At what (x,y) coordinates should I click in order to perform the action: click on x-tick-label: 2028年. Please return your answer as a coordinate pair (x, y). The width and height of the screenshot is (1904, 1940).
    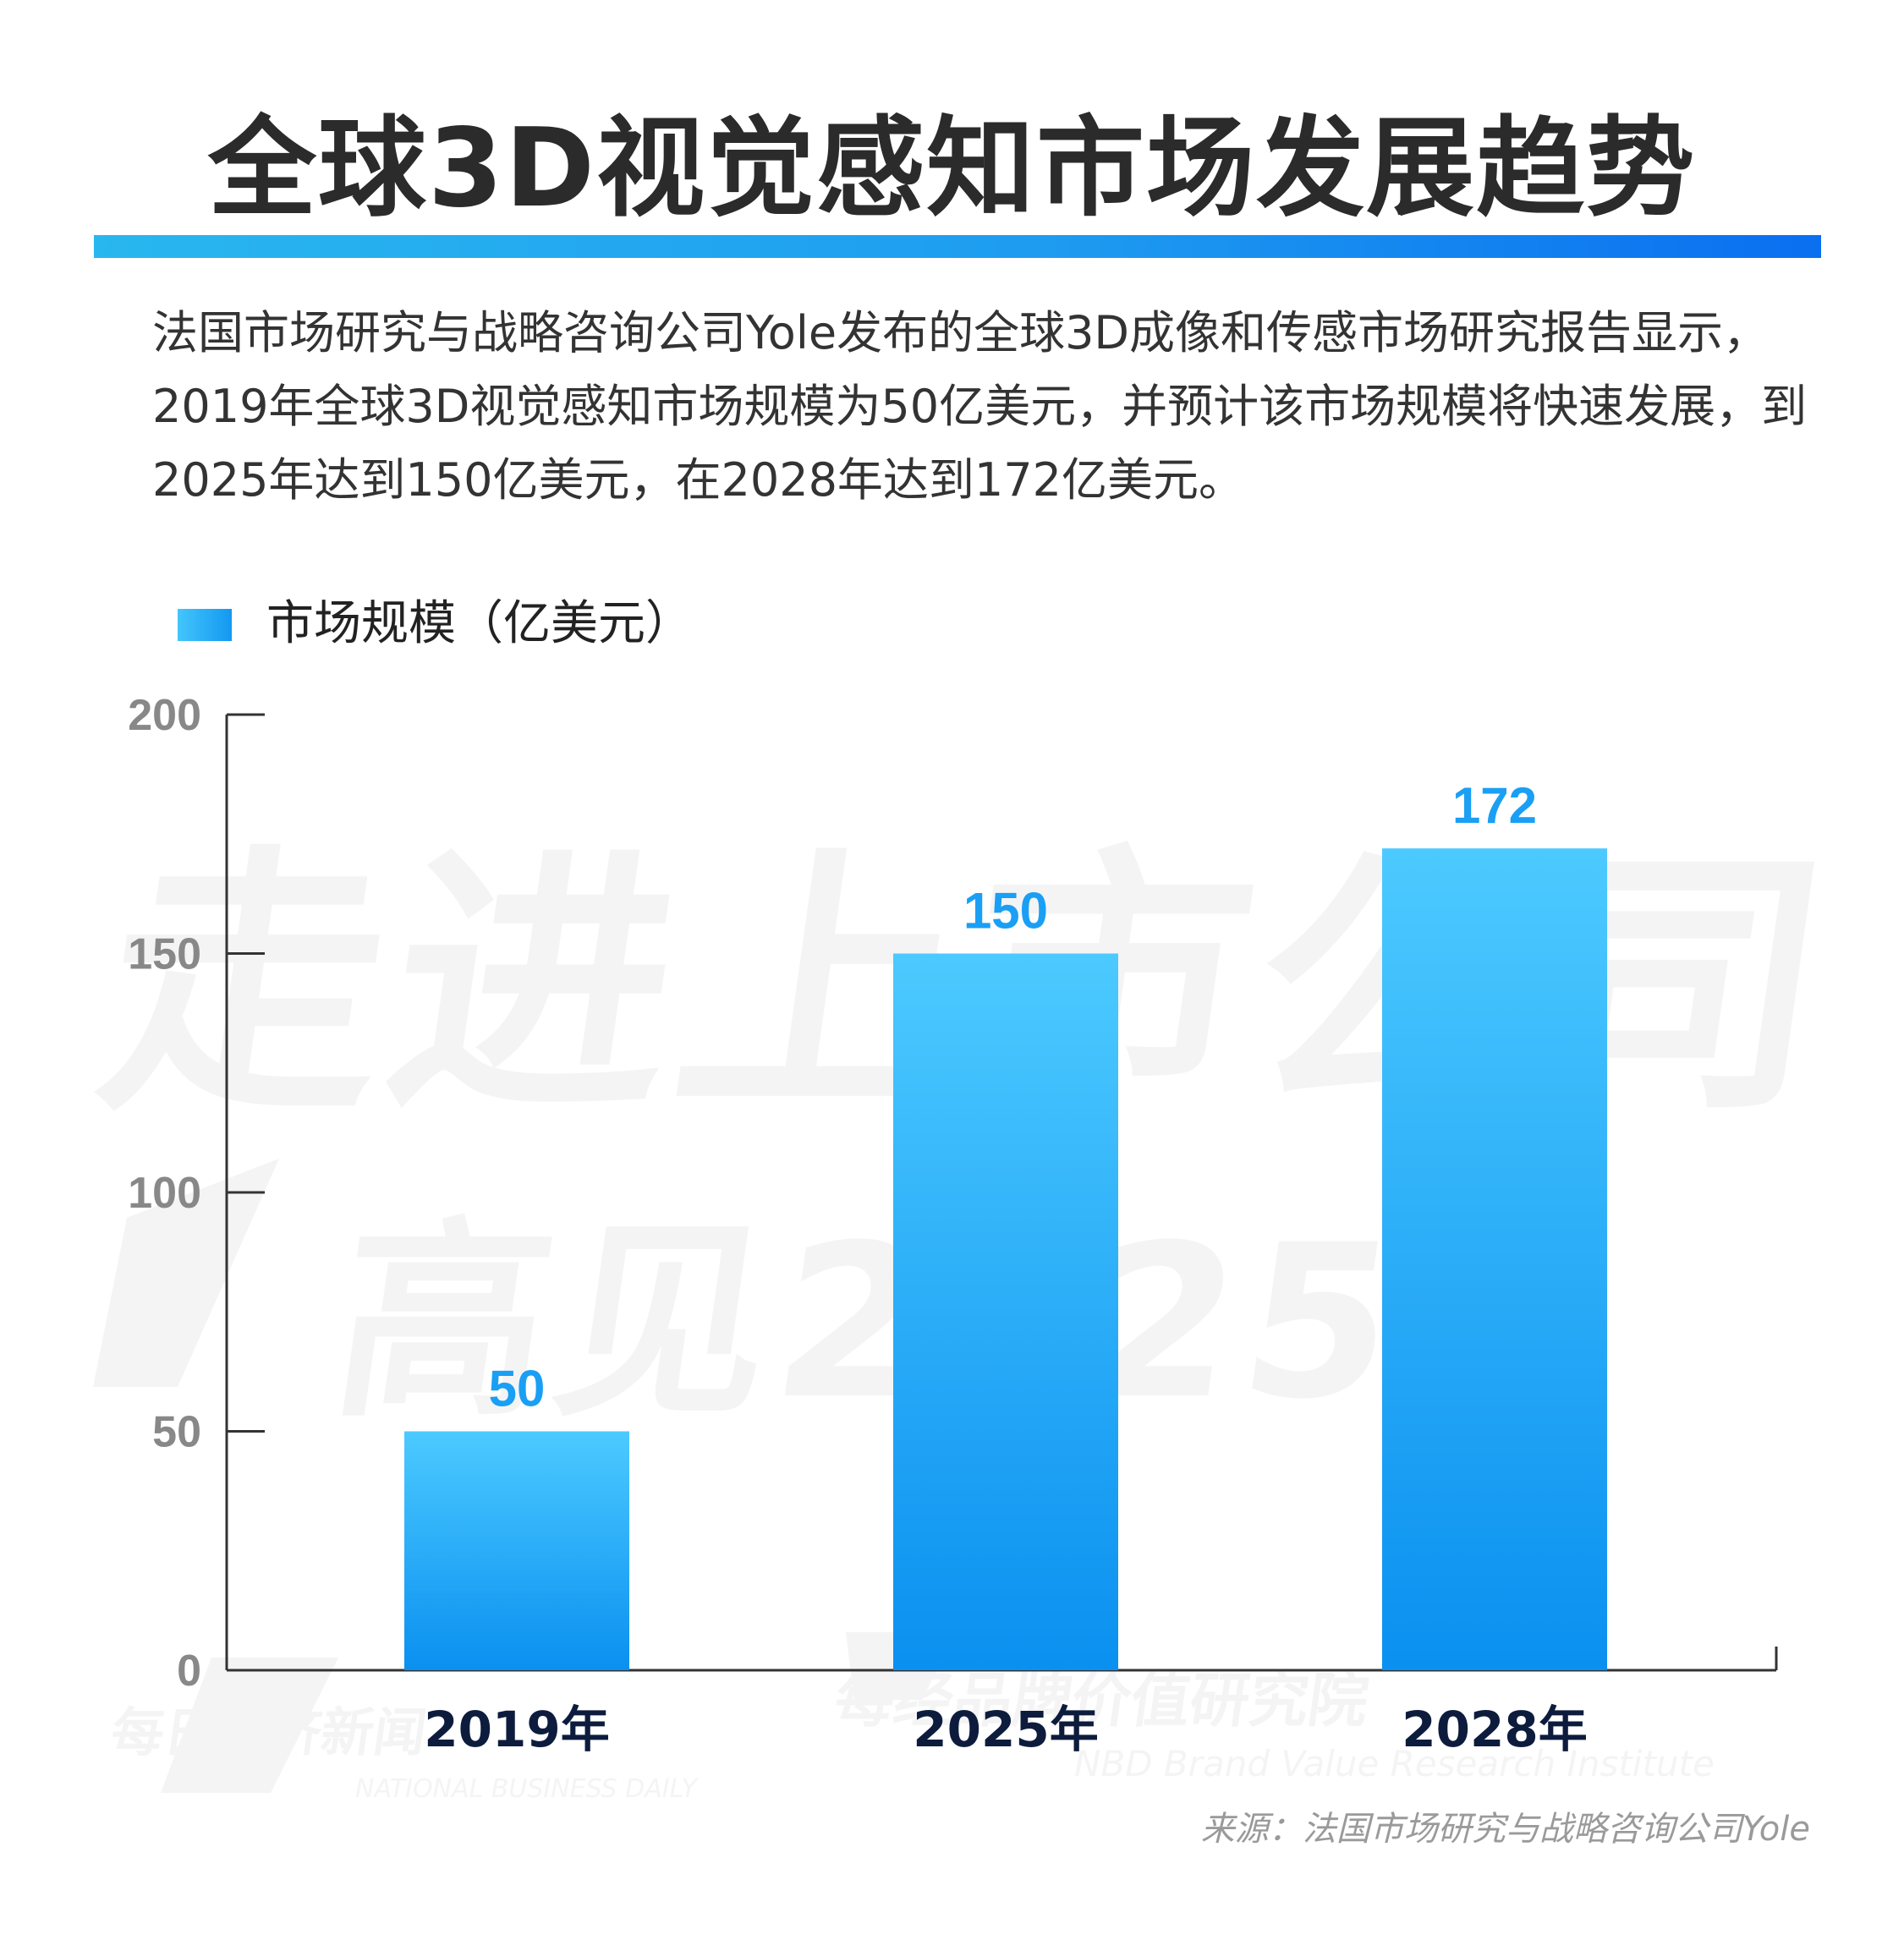
    Looking at the image, I should click on (1494, 1729).